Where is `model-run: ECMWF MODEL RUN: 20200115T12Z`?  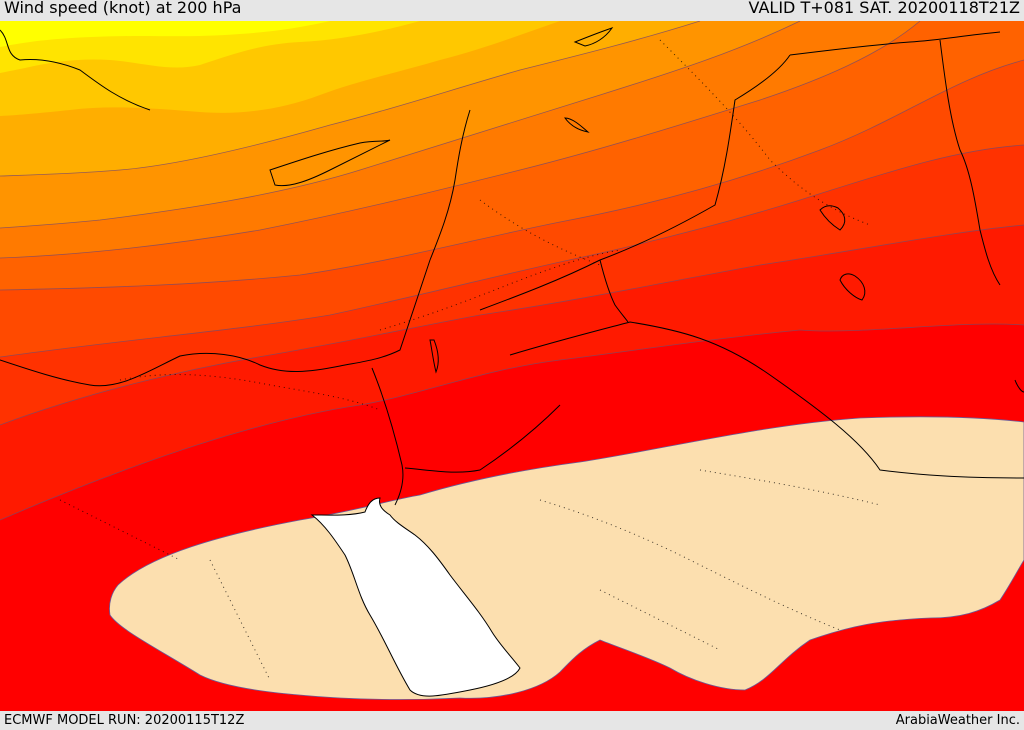 model-run: ECMWF MODEL RUN: 20200115T12Z is located at coordinates (124, 721).